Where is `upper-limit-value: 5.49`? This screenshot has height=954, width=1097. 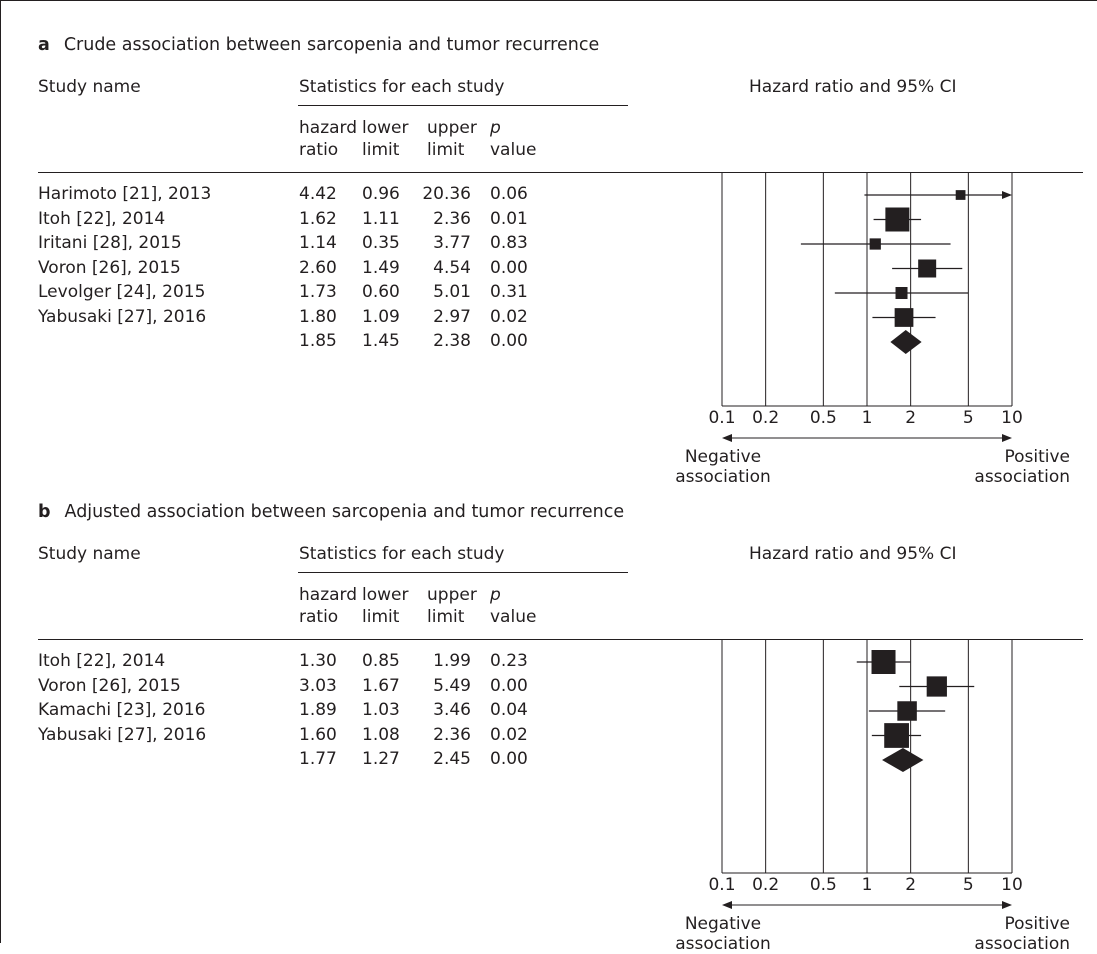
upper-limit-value: 5.49 is located at coordinates (452, 685).